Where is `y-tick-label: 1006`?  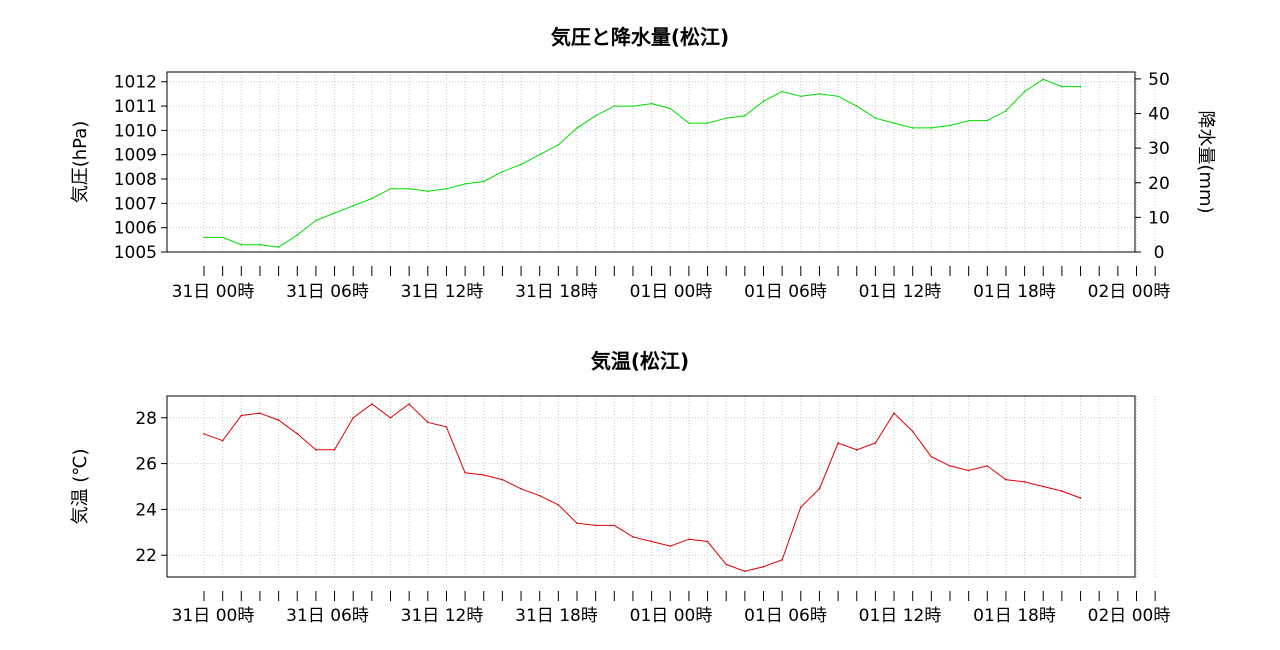
y-tick-label: 1006 is located at coordinates (135, 229).